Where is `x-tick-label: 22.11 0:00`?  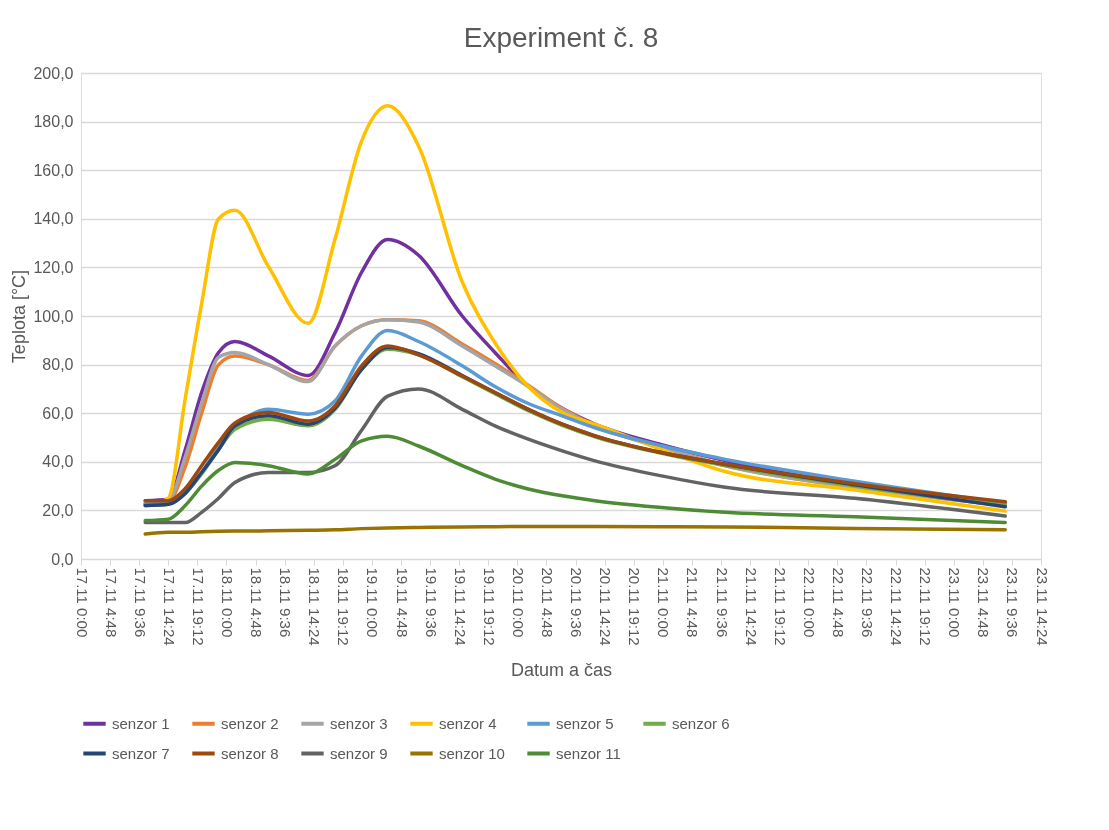
x-tick-label: 22.11 0:00 is located at coordinates (809, 602).